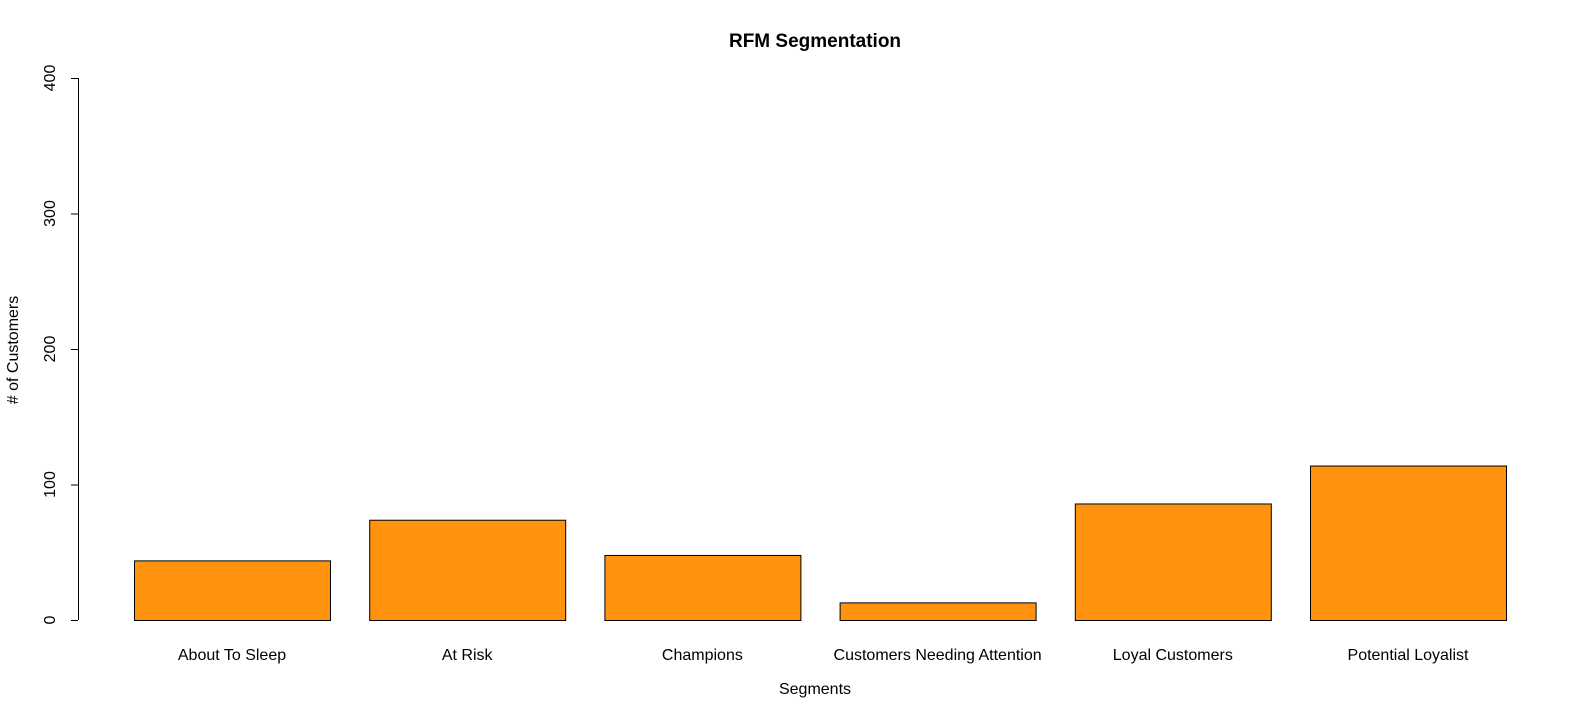  What do you see at coordinates (1409, 655) in the screenshot?
I see `x-tick-label: Potential Loyalist` at bounding box center [1409, 655].